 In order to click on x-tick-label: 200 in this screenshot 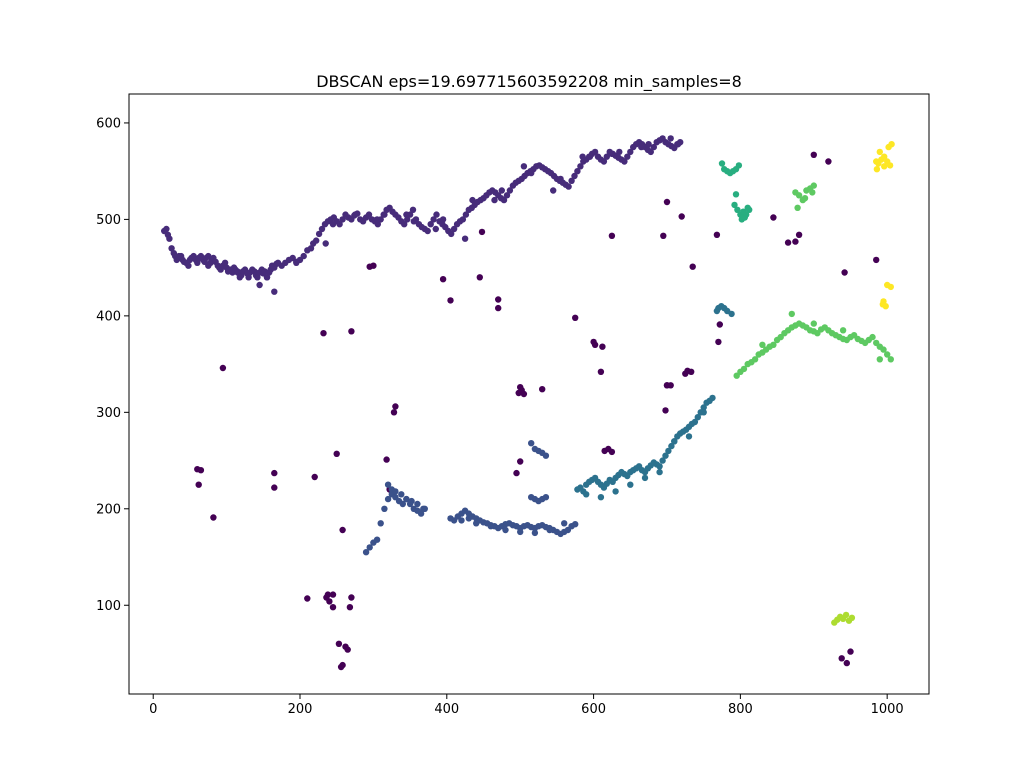, I will do `click(300, 709)`.